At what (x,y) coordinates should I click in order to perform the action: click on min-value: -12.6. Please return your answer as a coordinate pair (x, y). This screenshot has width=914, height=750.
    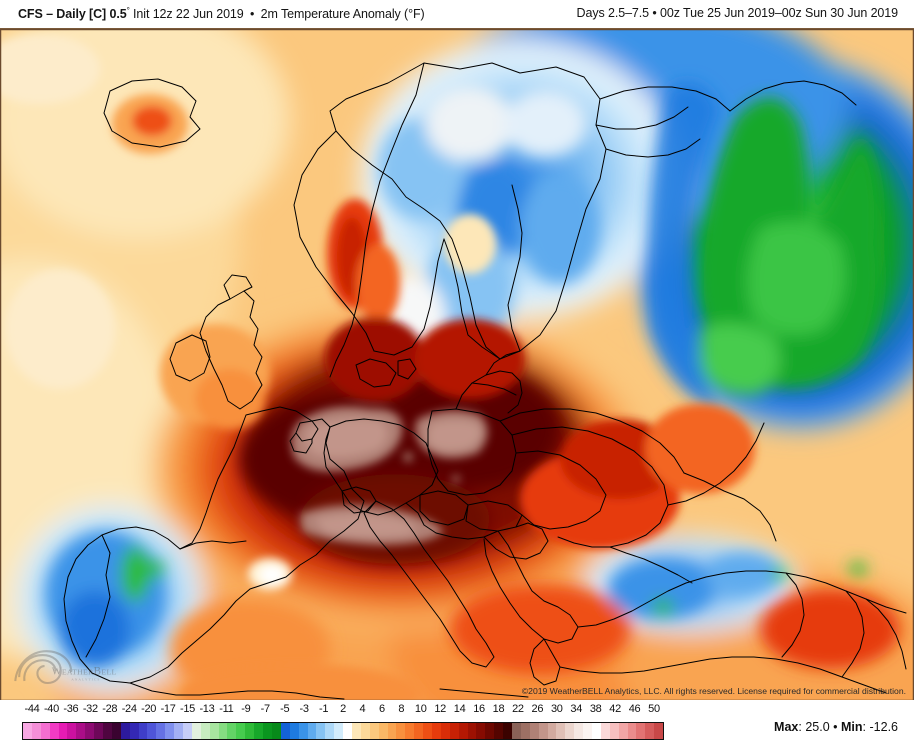
    Looking at the image, I should click on (884, 727).